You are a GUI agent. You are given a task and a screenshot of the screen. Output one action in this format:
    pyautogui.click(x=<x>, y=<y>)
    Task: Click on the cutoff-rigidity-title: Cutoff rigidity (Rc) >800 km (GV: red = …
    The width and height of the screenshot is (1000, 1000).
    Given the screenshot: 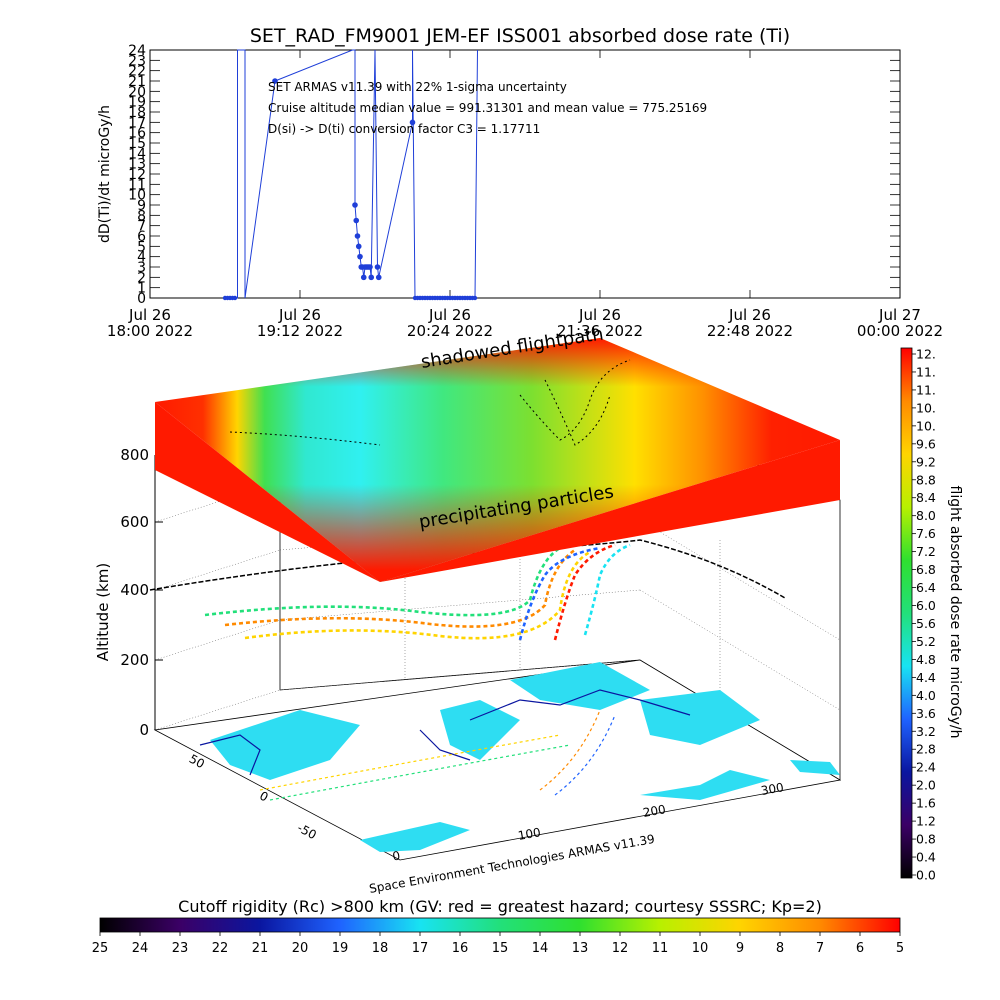 What is the action you would take?
    pyautogui.click(x=500, y=906)
    